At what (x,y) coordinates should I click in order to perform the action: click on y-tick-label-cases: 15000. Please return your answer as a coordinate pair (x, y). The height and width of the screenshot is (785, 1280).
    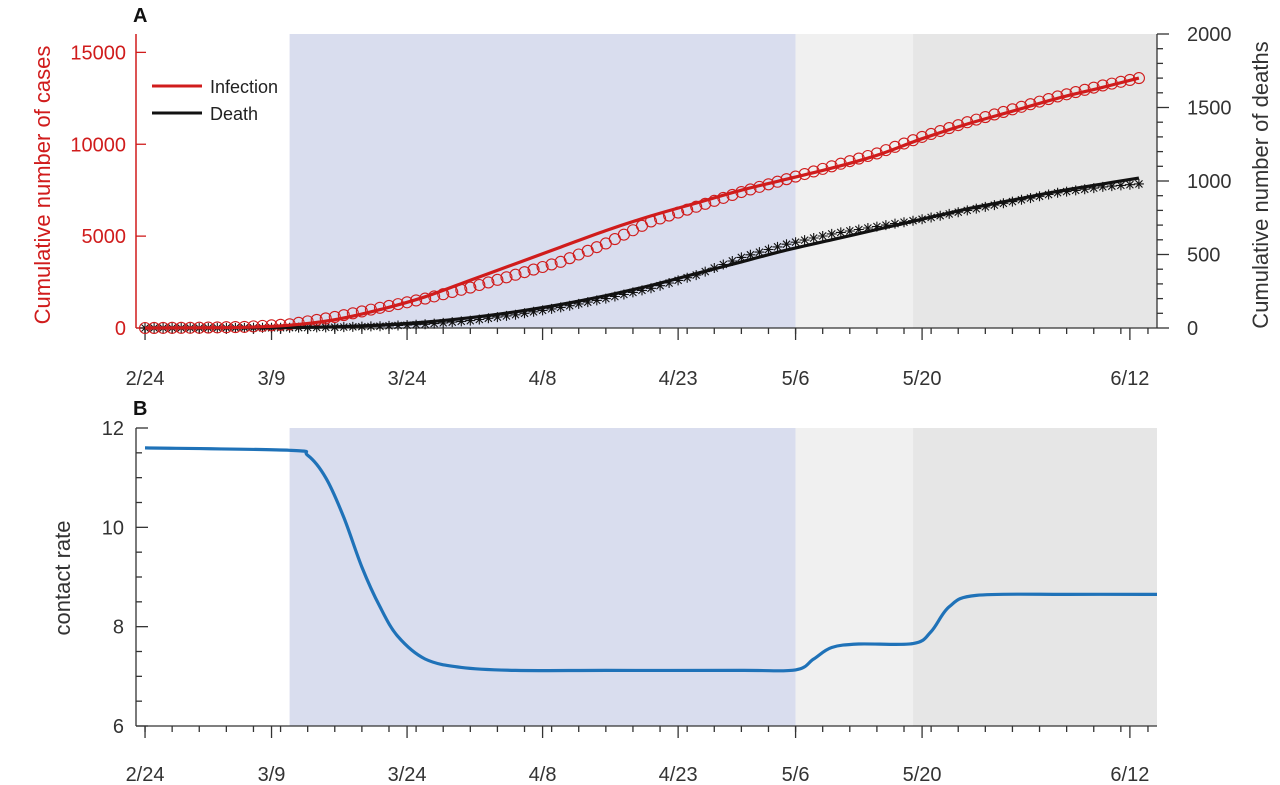
    Looking at the image, I should click on (98, 53).